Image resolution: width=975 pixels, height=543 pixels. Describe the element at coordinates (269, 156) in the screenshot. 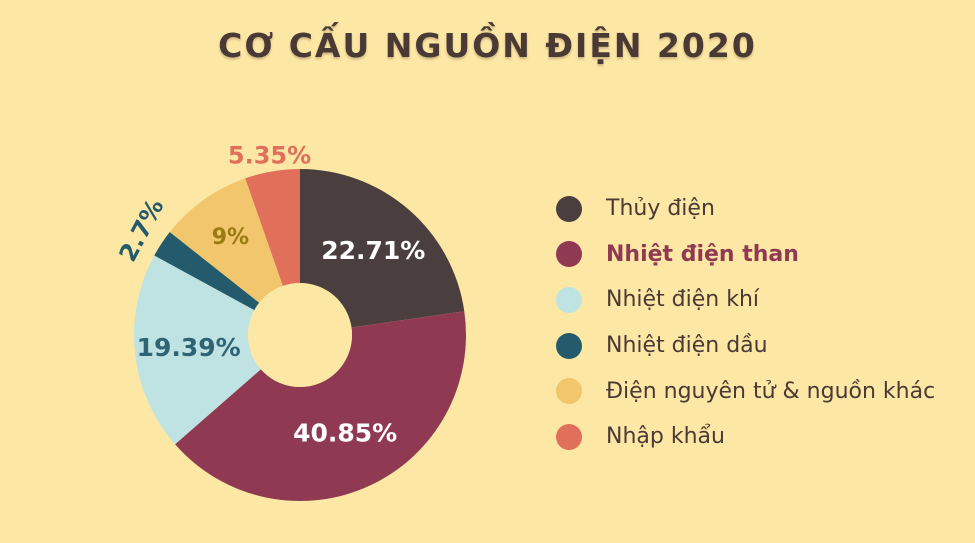

I see `data-label-6: 5.35%` at that location.